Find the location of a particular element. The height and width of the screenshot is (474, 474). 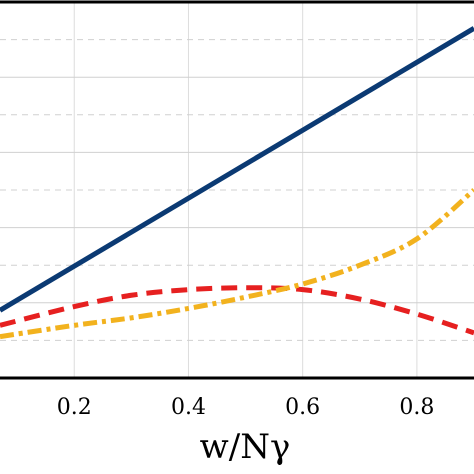

x-tick-label-0: 0.2 is located at coordinates (74, 407).